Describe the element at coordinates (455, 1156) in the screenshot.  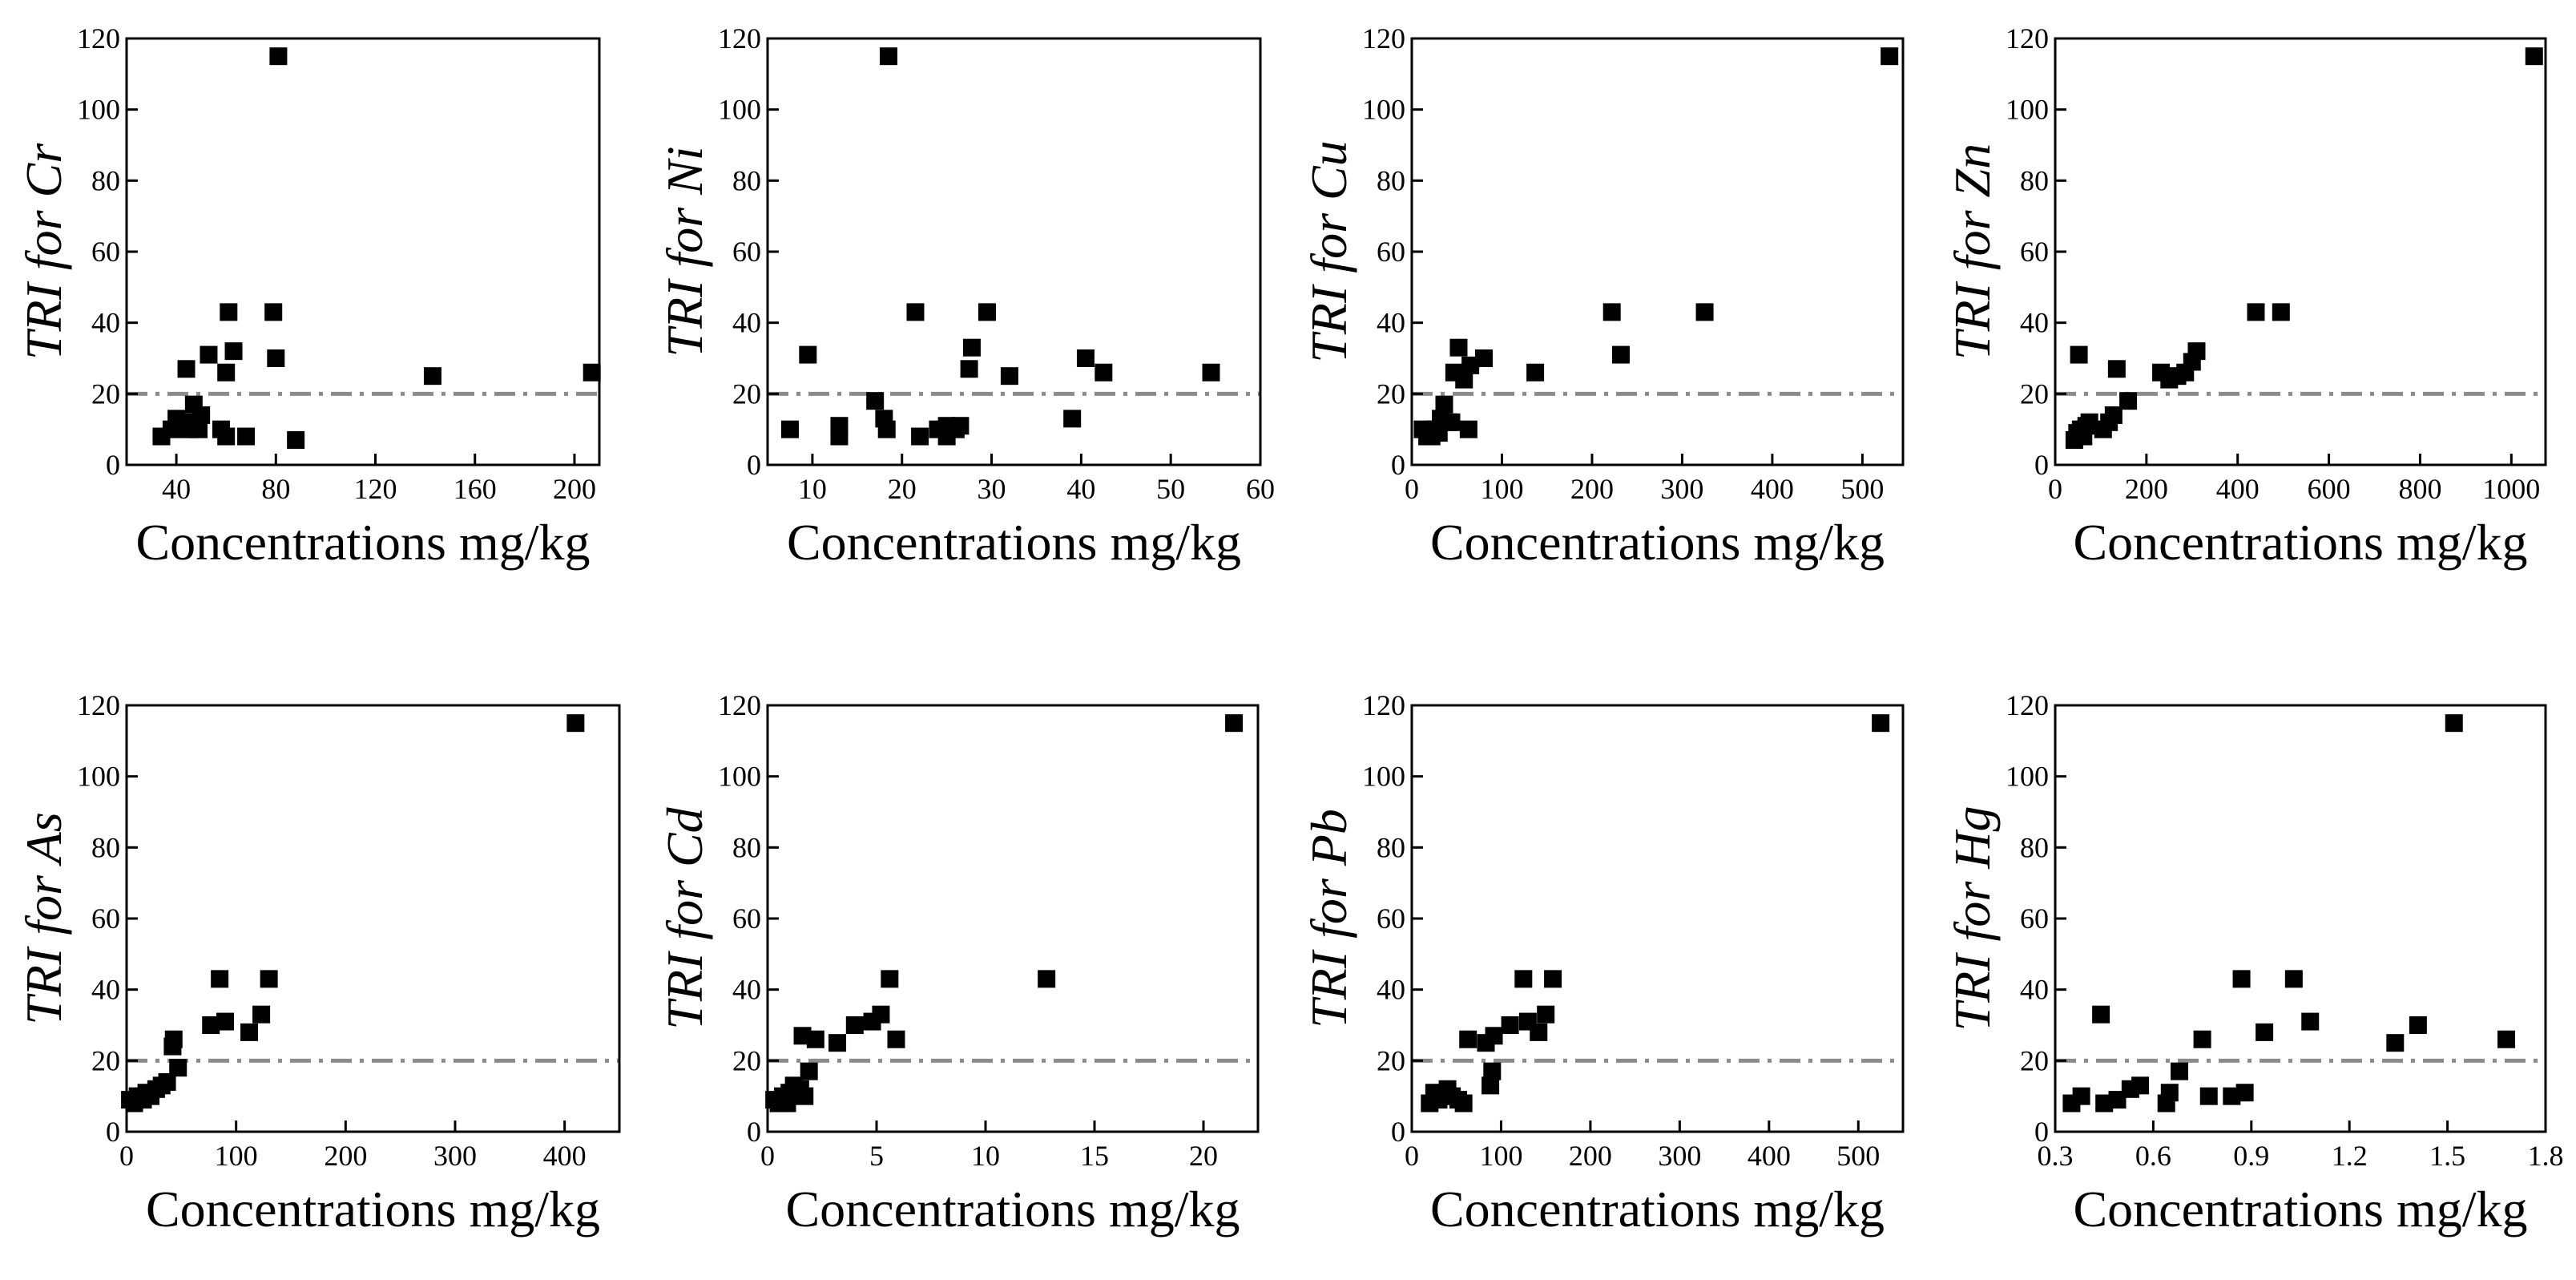
I see `x-tick-label: 300` at that location.